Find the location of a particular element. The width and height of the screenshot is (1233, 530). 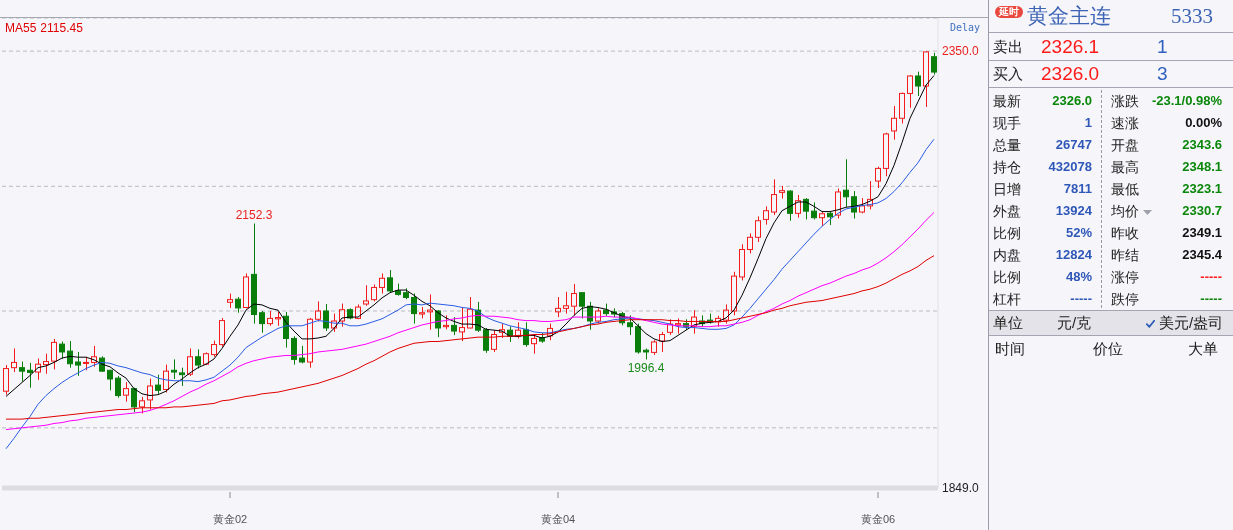

text: 均价 is located at coordinates (1125, 211).